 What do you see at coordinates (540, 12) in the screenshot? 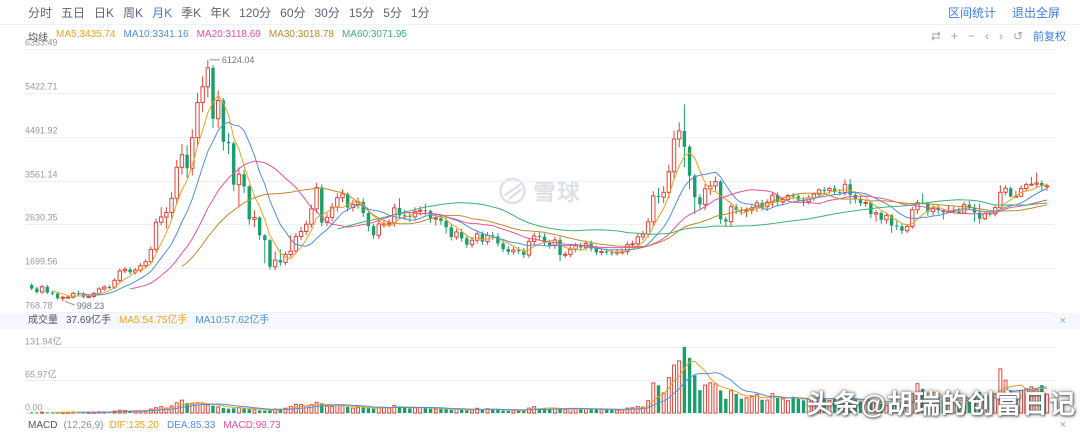
I see `period-toolbar: 分时 五日 日K 周K 月K 季K 年K 120分 60分 30分 15分 5分 1分 区间统计 退出全屏` at bounding box center [540, 12].